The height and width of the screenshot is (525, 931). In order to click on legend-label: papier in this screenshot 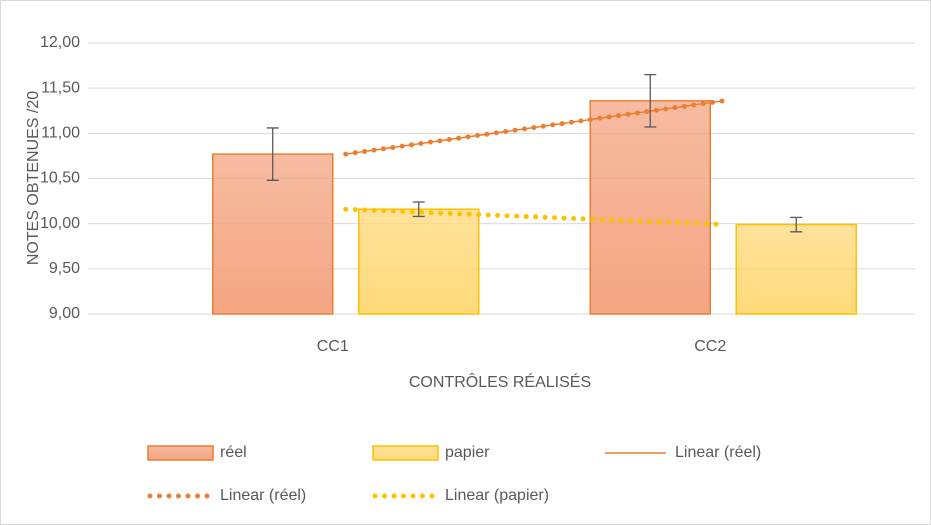, I will do `click(467, 452)`.